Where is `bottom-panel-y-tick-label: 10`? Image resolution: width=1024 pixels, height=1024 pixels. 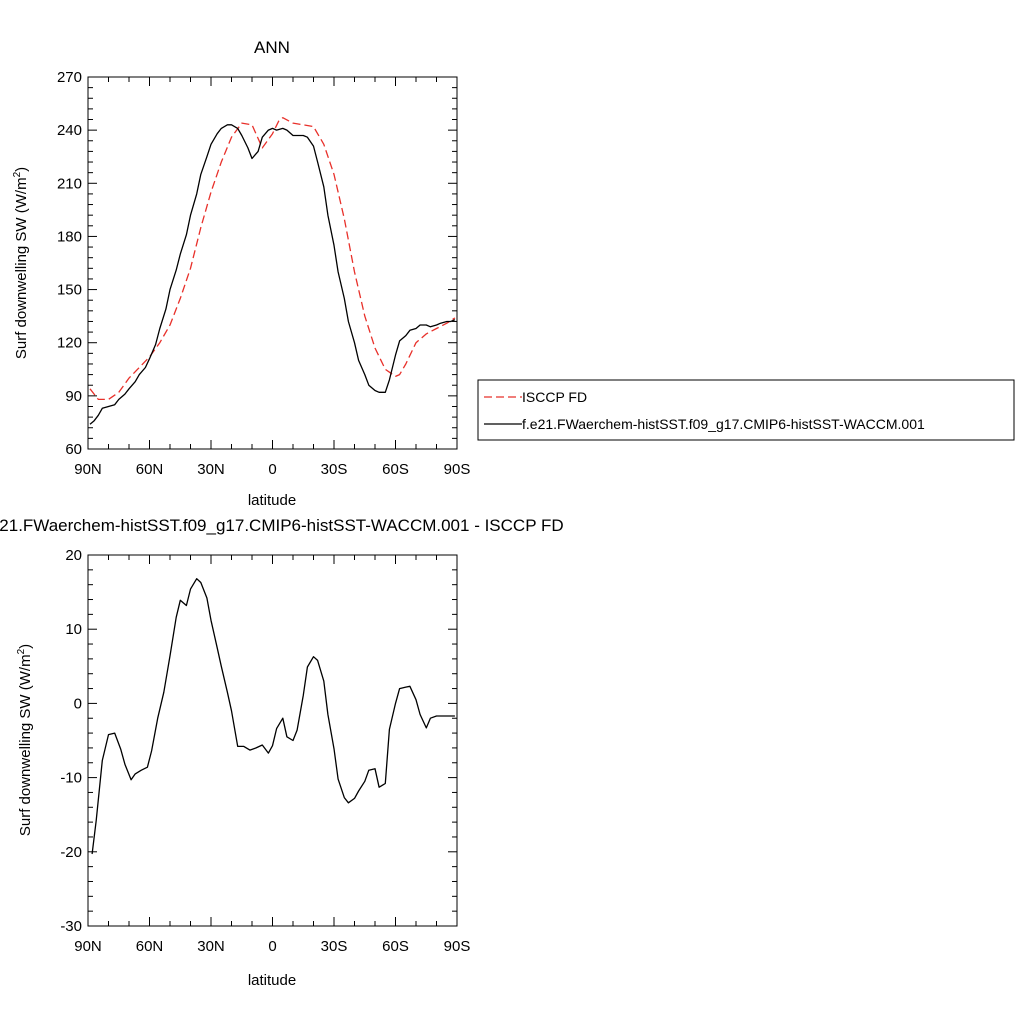
bottom-panel-y-tick-label: 10 is located at coordinates (73, 629).